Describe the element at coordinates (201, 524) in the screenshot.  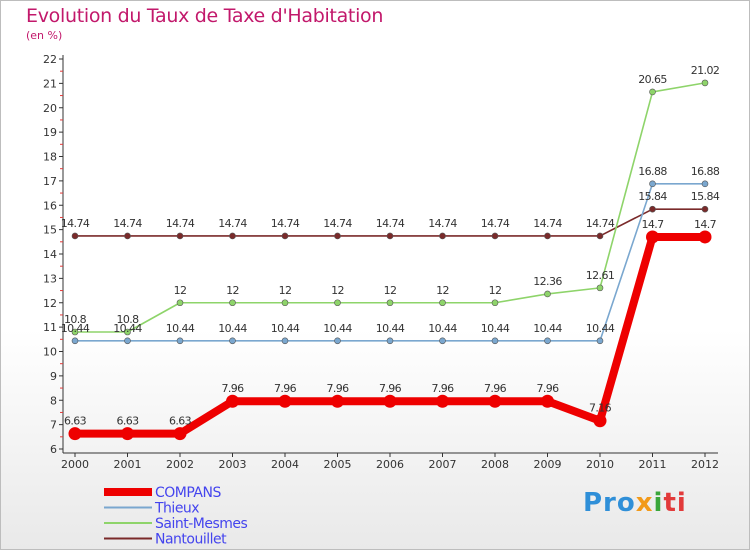
I see `legend-label: Saint-Mesmes` at that location.